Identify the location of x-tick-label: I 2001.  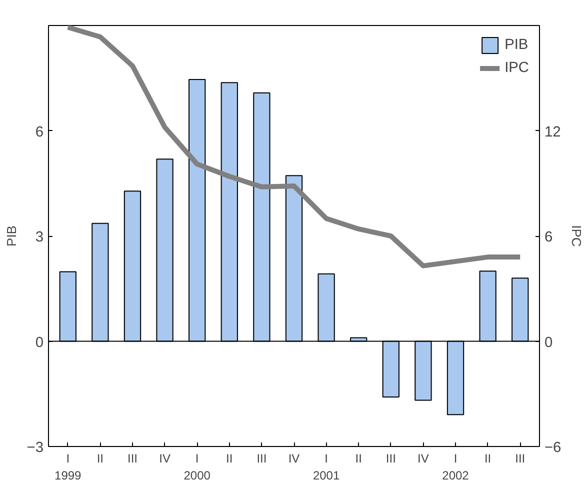
(326, 467).